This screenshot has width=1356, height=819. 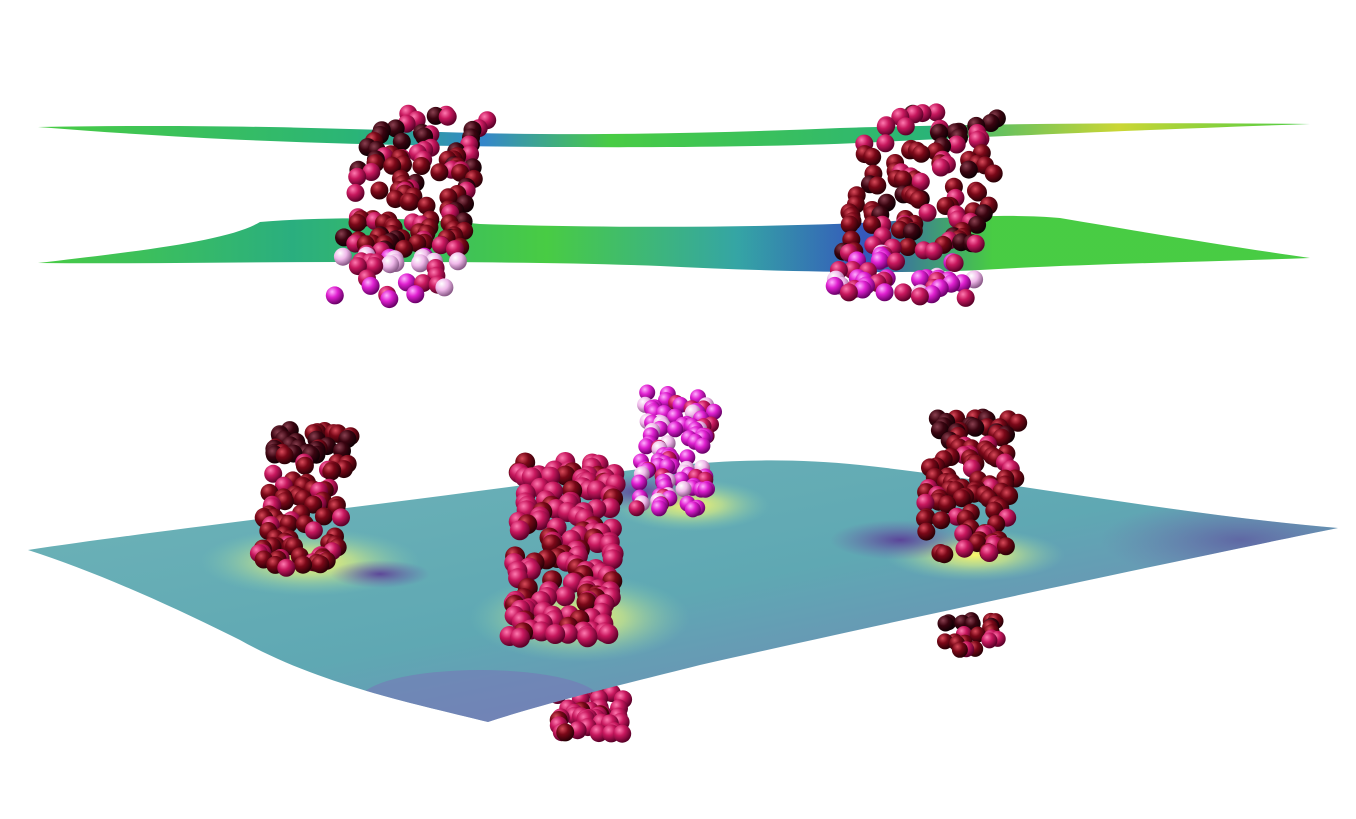 I want to click on protein-right-underside, so click(x=971, y=635).